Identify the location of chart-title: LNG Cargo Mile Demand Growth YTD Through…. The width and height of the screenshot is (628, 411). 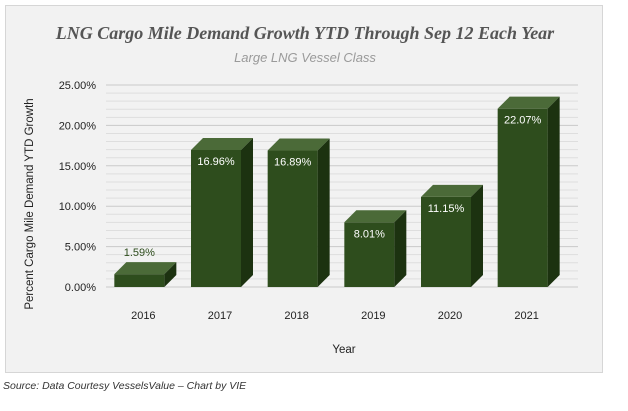
(305, 33).